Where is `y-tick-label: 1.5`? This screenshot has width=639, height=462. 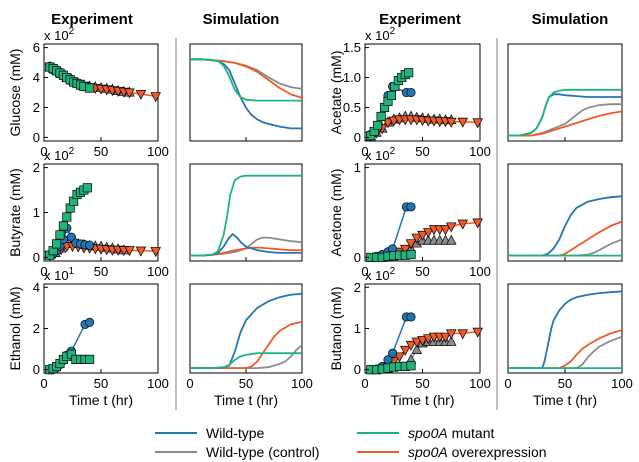
y-tick-label: 1.5 is located at coordinates (352, 47).